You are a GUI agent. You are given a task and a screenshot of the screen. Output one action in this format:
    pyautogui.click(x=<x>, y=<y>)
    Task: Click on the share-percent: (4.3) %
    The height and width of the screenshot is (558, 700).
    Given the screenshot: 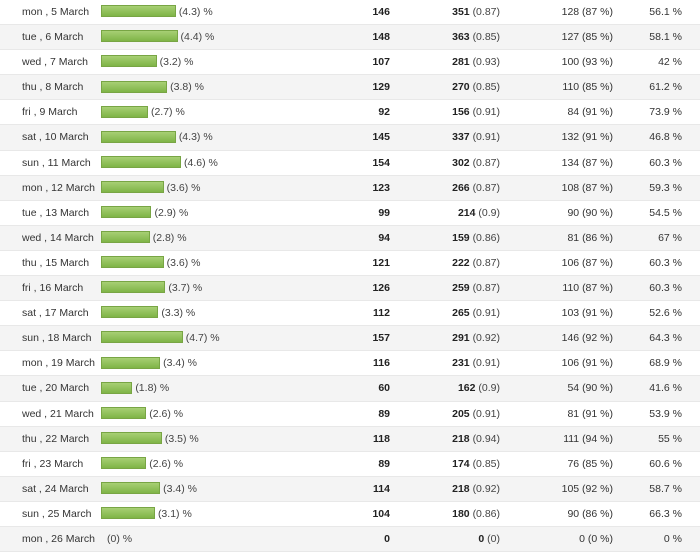 What is the action you would take?
    pyautogui.click(x=195, y=137)
    